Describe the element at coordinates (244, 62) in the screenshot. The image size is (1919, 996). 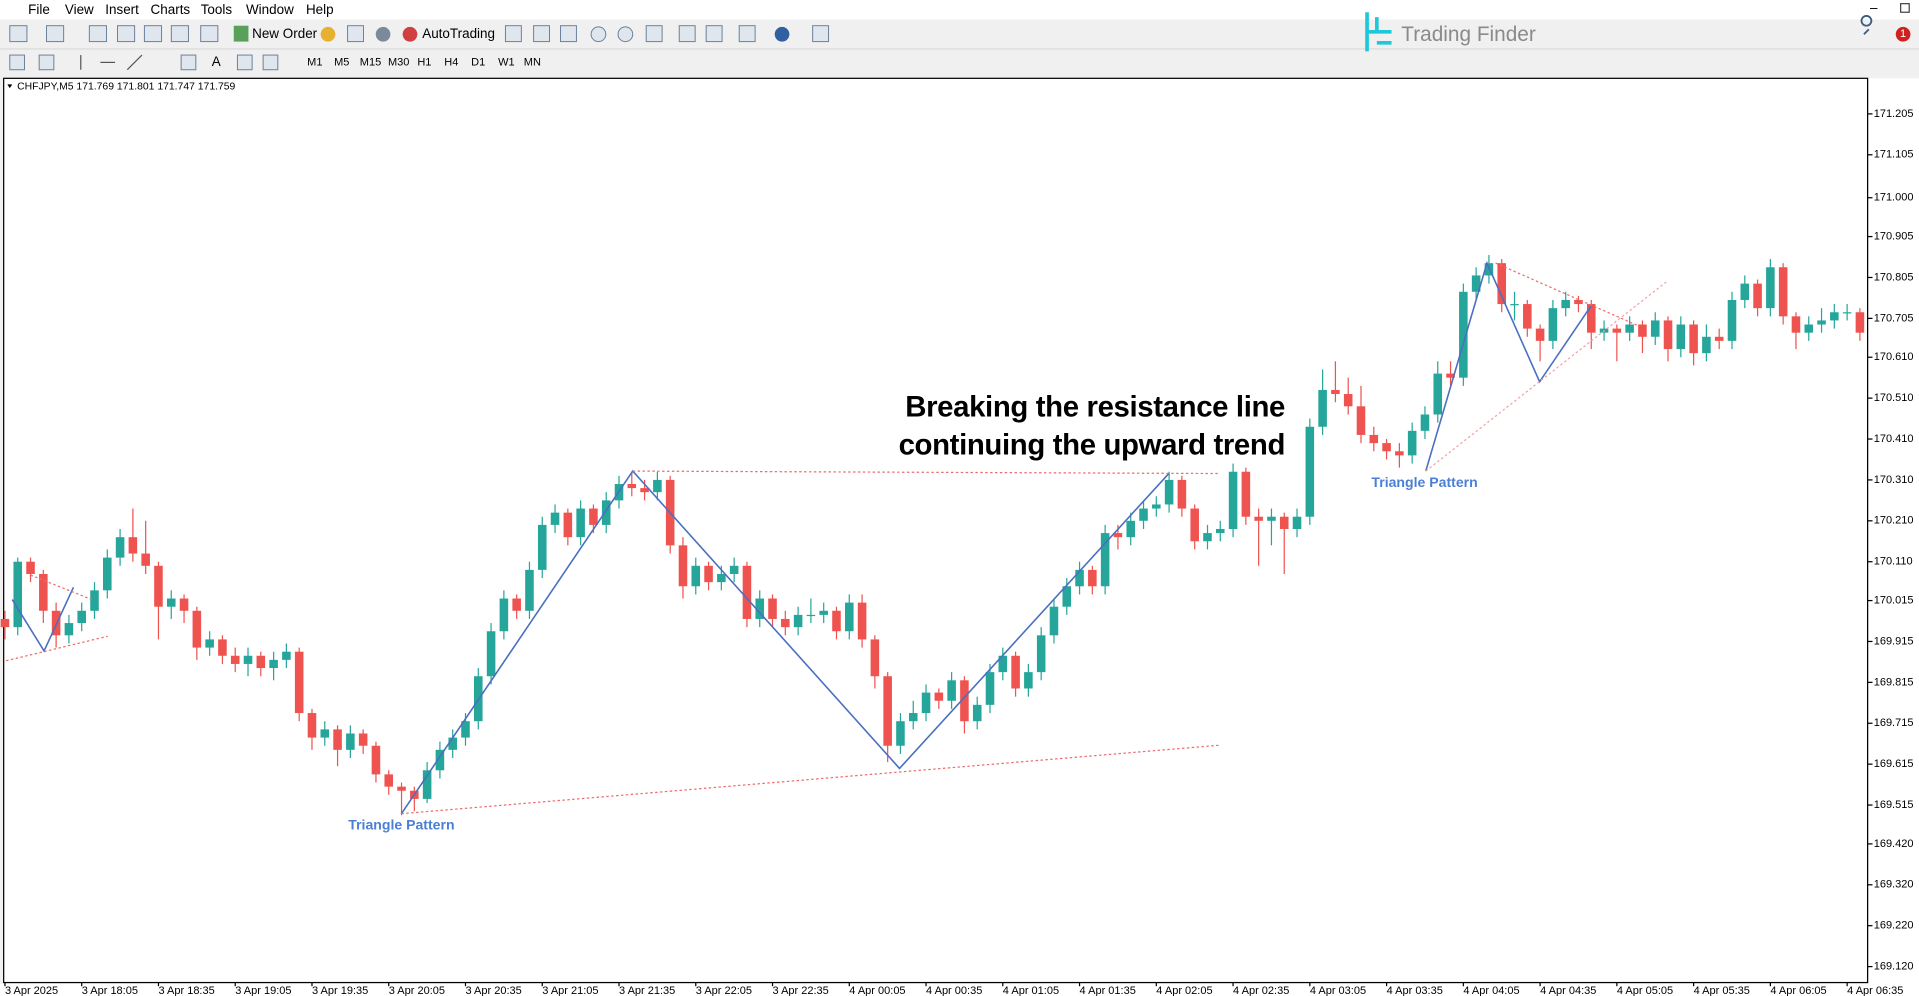
I see `label-tool` at that location.